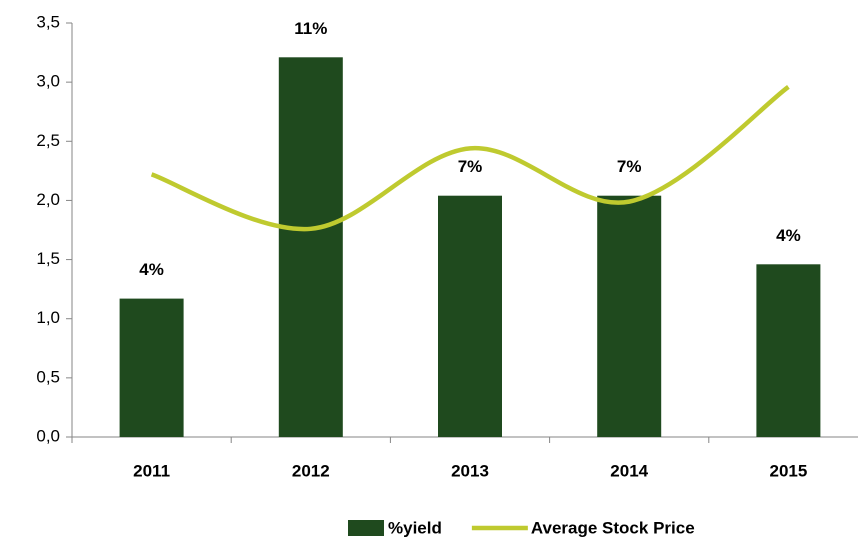 This screenshot has height=541, width=861. Describe the element at coordinates (48, 258) in the screenshot. I see `y-tick-label: 1,5` at that location.